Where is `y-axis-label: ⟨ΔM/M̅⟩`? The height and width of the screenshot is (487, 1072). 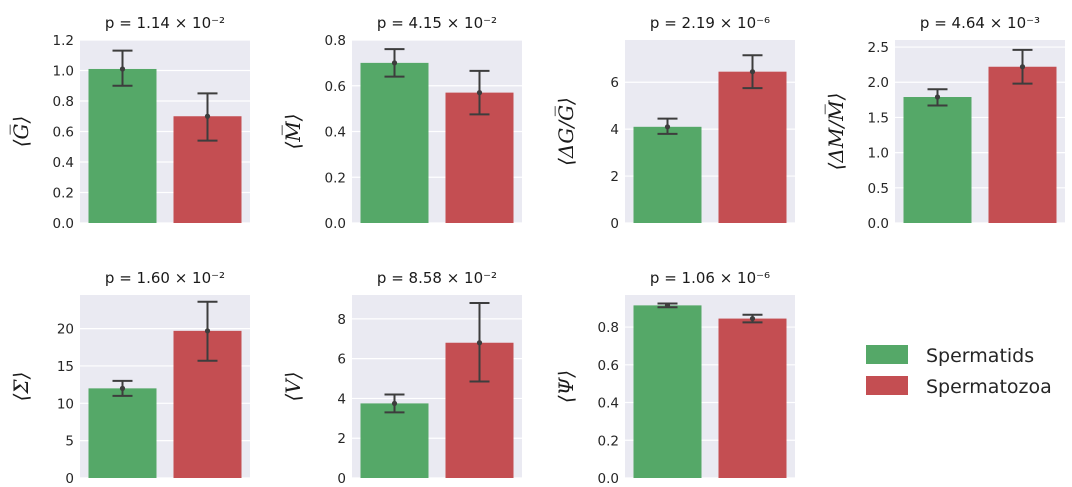
y-axis-label: ⟨ΔM/M̅⟩ is located at coordinates (835, 132).